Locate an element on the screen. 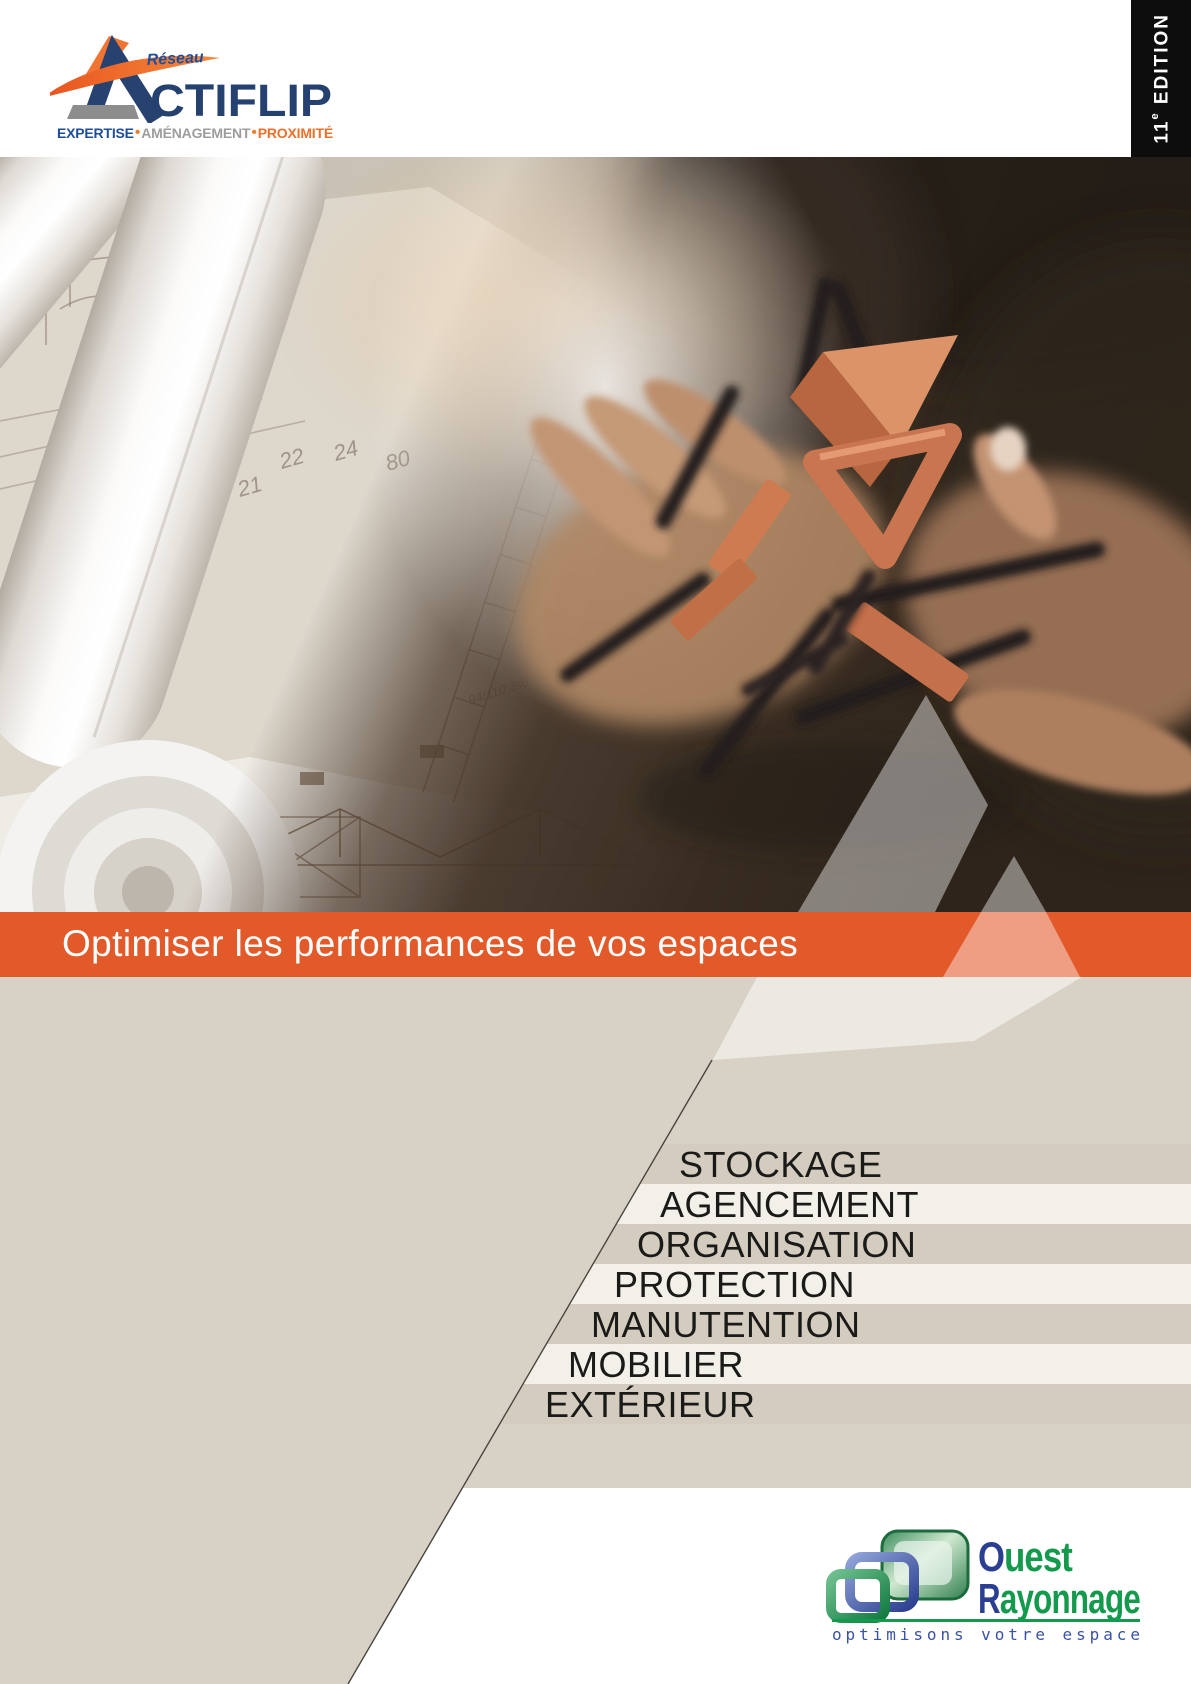 Image resolution: width=1191 pixels, height=1684 pixels. partner-name-line1: Ouest is located at coordinates (1025, 1556).